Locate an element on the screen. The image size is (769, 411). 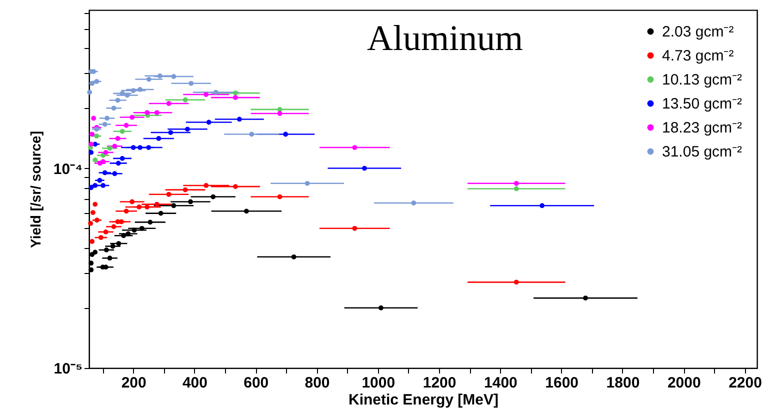
x-tick-label: 2000 is located at coordinates (684, 383).